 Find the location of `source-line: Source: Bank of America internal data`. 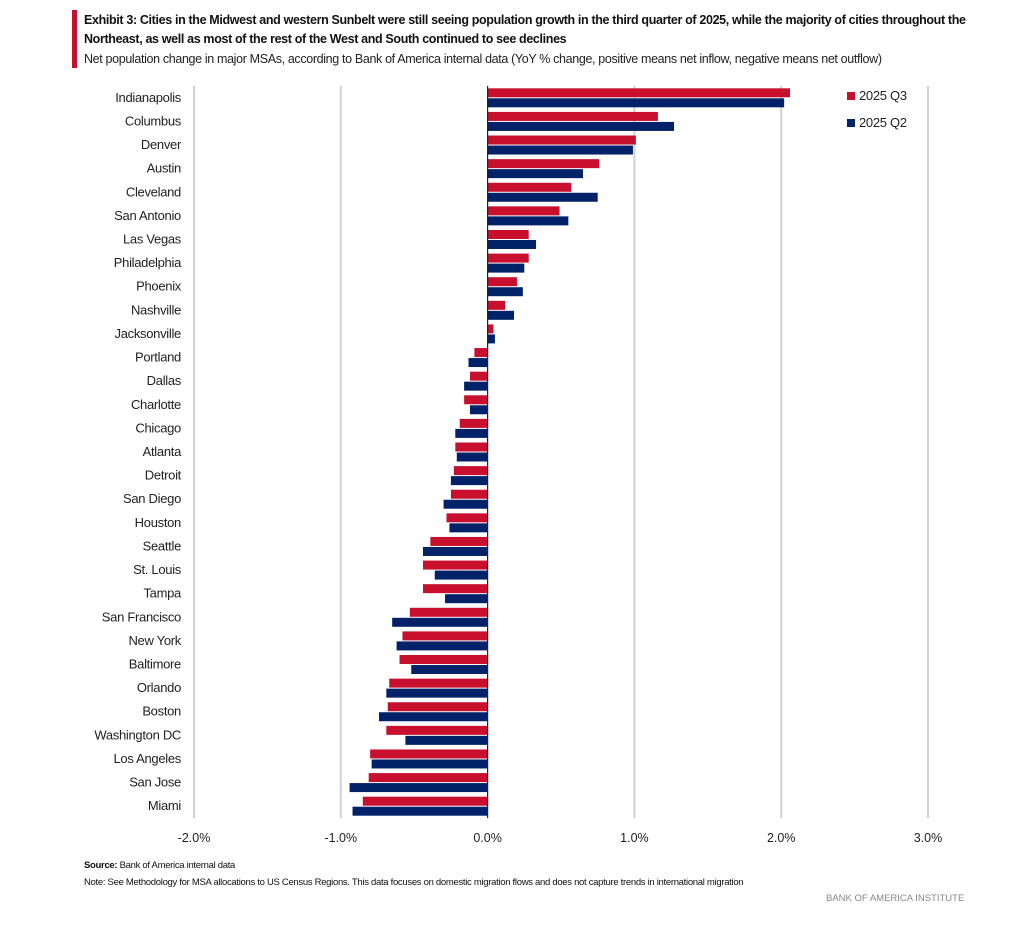

source-line: Source: Bank of America internal data is located at coordinates (159, 865).